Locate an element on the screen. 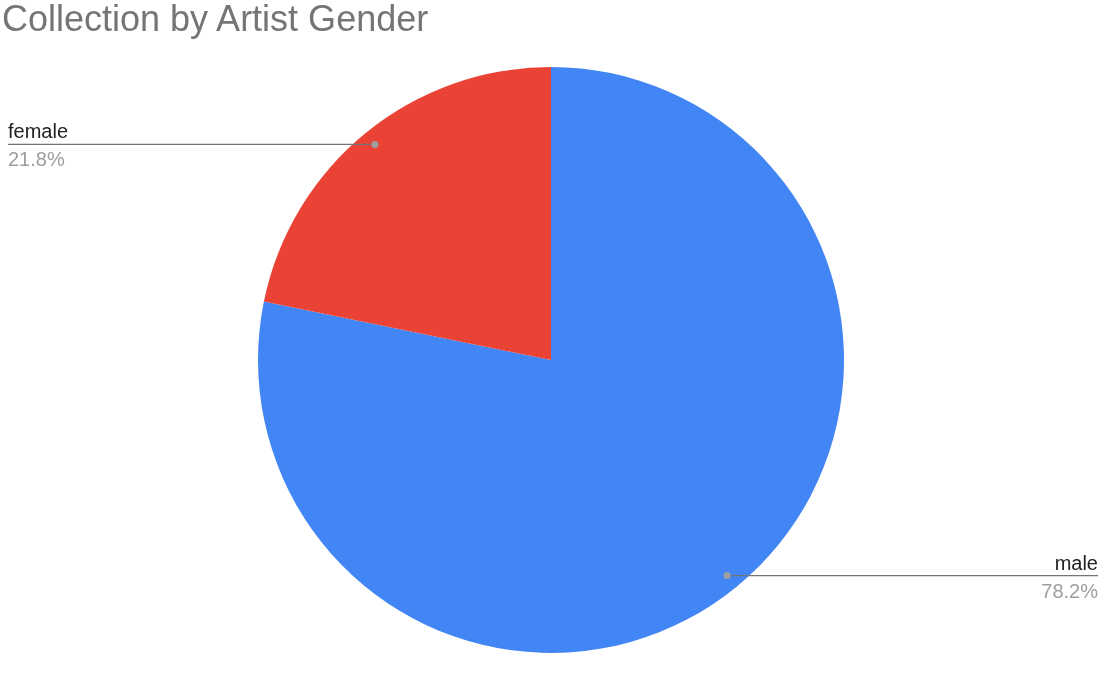  data-label: 21.8% is located at coordinates (36, 159).